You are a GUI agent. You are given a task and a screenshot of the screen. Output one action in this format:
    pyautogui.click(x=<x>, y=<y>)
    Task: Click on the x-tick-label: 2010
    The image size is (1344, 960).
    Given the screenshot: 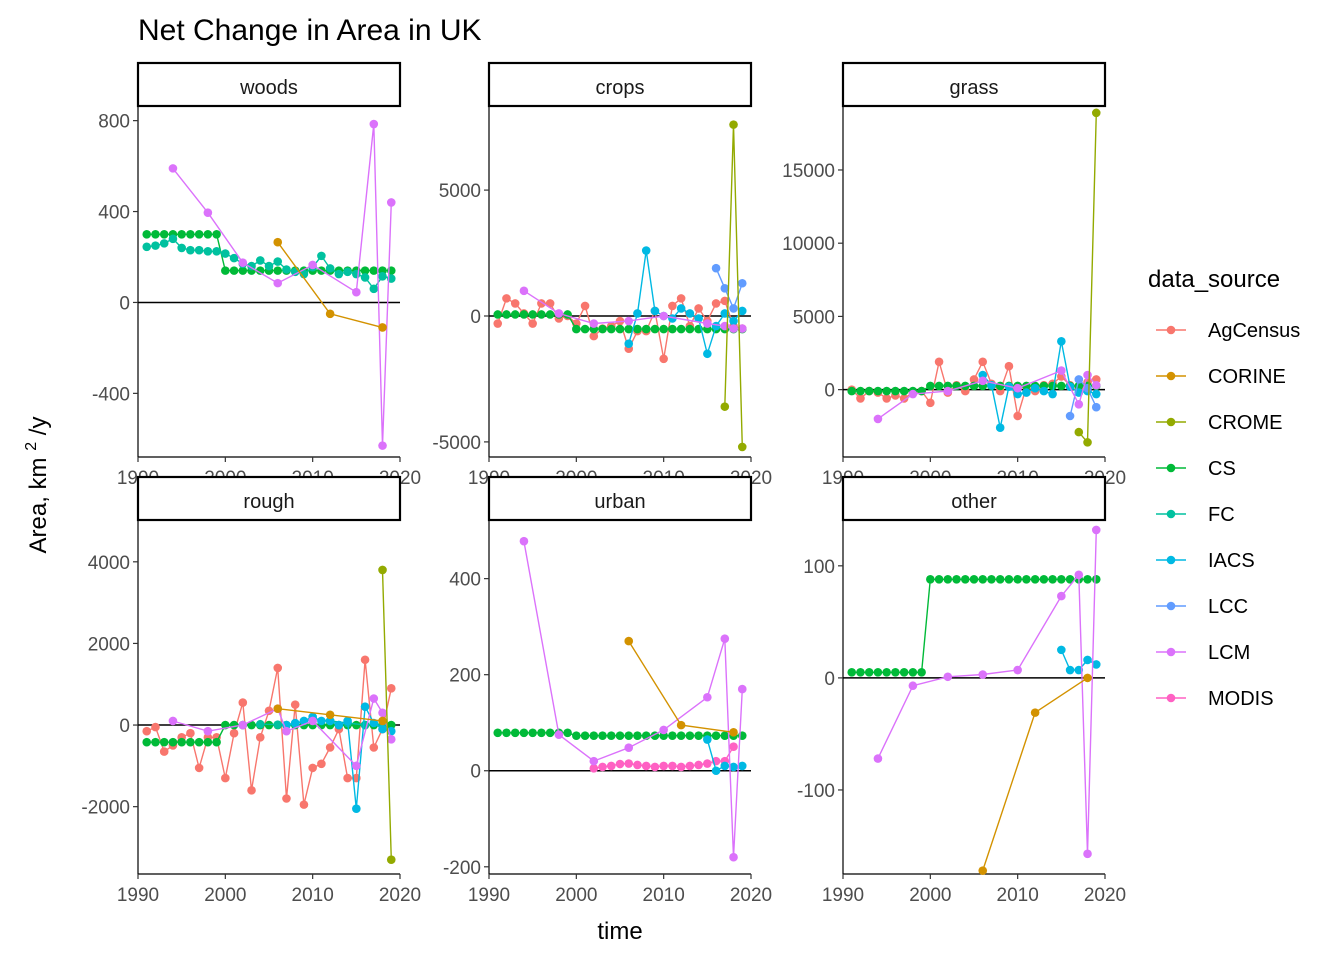 What is the action you would take?
    pyautogui.click(x=313, y=895)
    